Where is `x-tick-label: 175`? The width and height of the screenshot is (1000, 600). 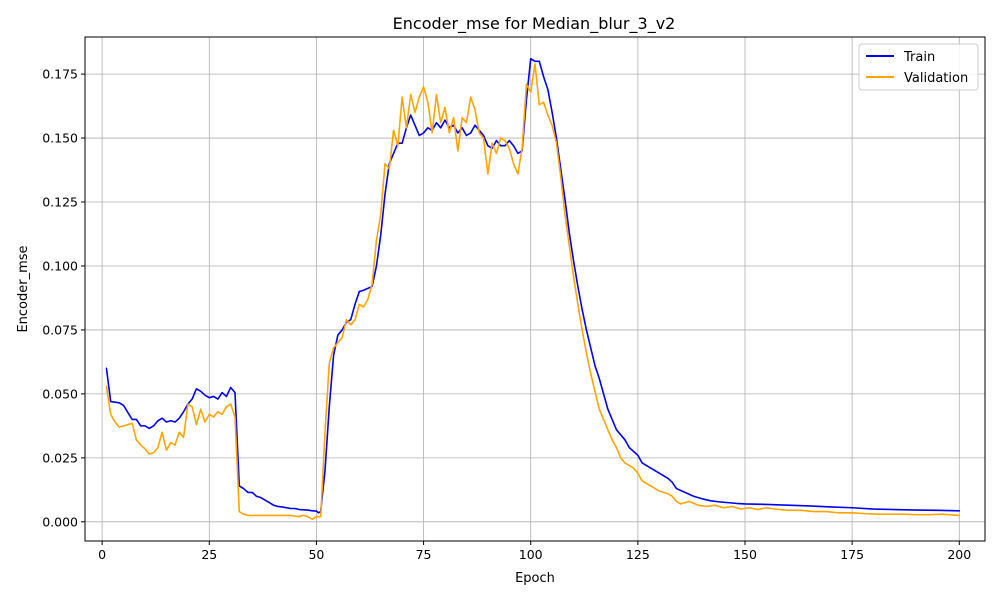
x-tick-label: 175 is located at coordinates (852, 554).